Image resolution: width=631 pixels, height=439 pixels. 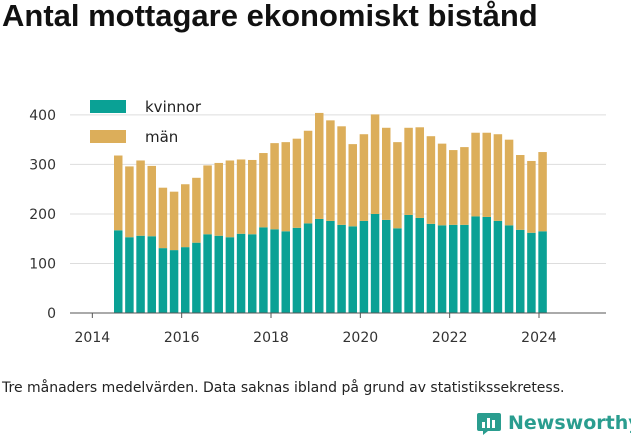 What do you see at coordinates (161, 137) in the screenshot?
I see `legend-label: män` at bounding box center [161, 137].